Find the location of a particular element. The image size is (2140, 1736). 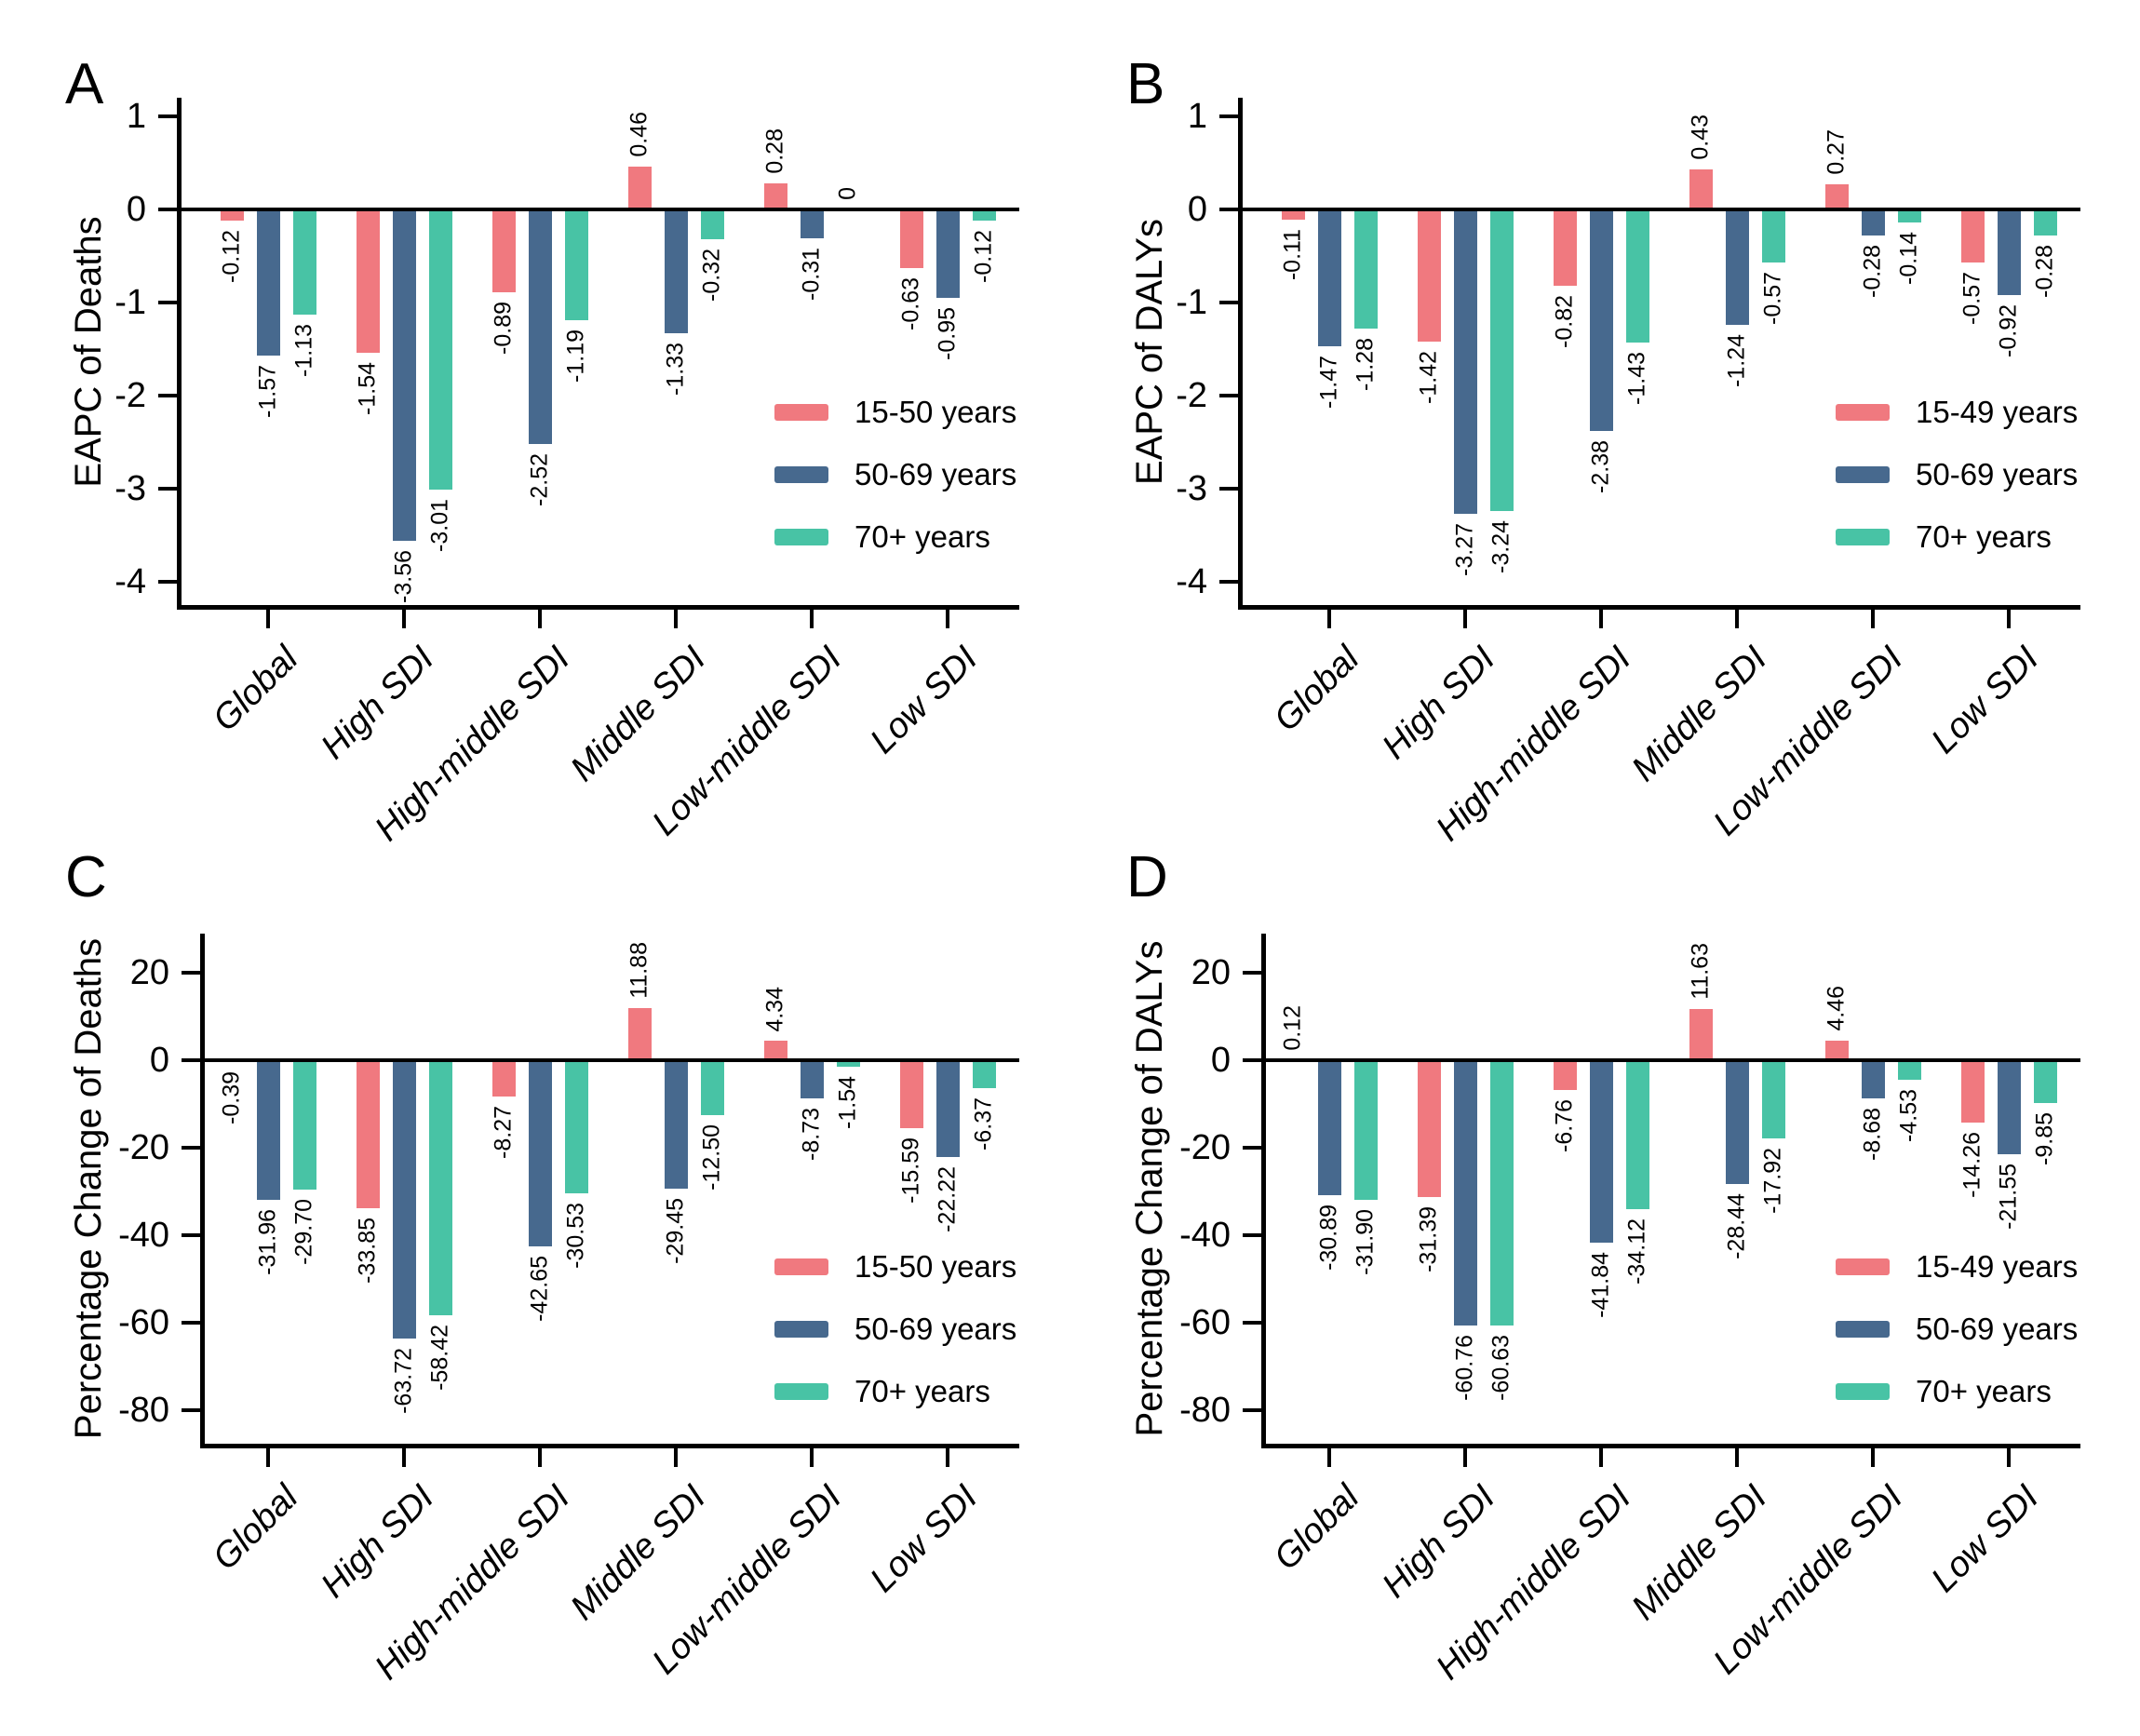

bar-high-sdi-70-years is located at coordinates (1501, 1193).